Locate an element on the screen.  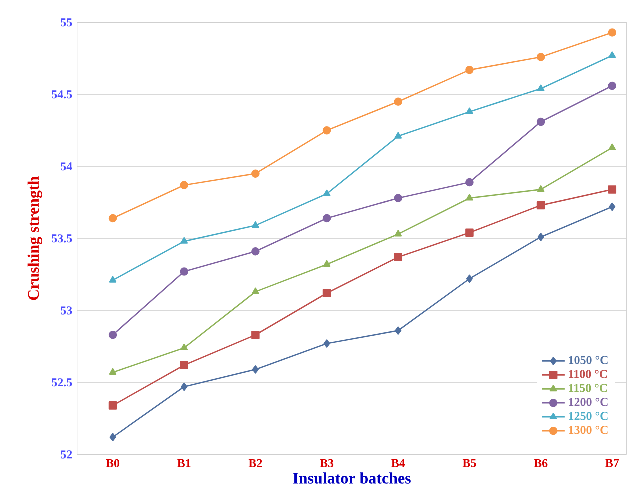
y-tick-label: 52 is located at coordinates (66, 454).